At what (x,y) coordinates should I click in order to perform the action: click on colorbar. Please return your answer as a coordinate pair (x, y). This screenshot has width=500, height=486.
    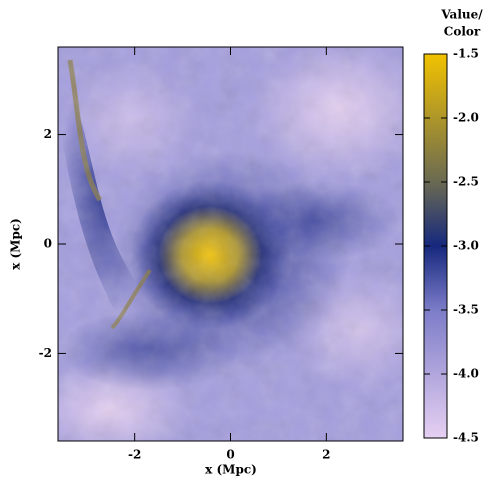
    Looking at the image, I should click on (435, 246).